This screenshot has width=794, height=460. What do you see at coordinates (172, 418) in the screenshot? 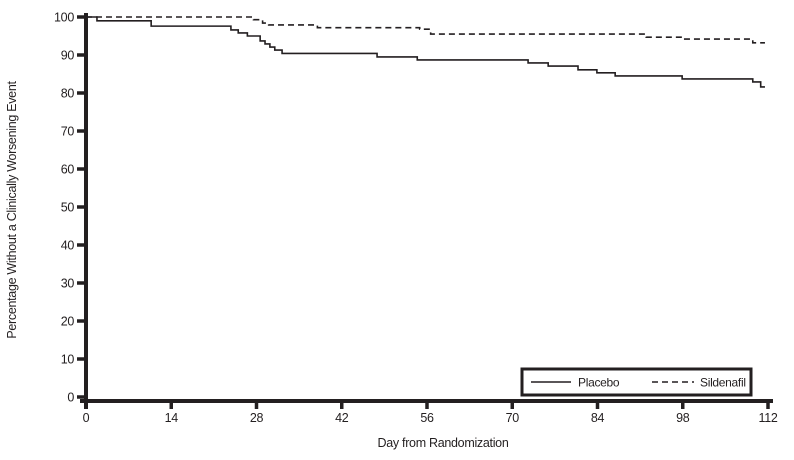
I see `x-tick-label: 14` at bounding box center [172, 418].